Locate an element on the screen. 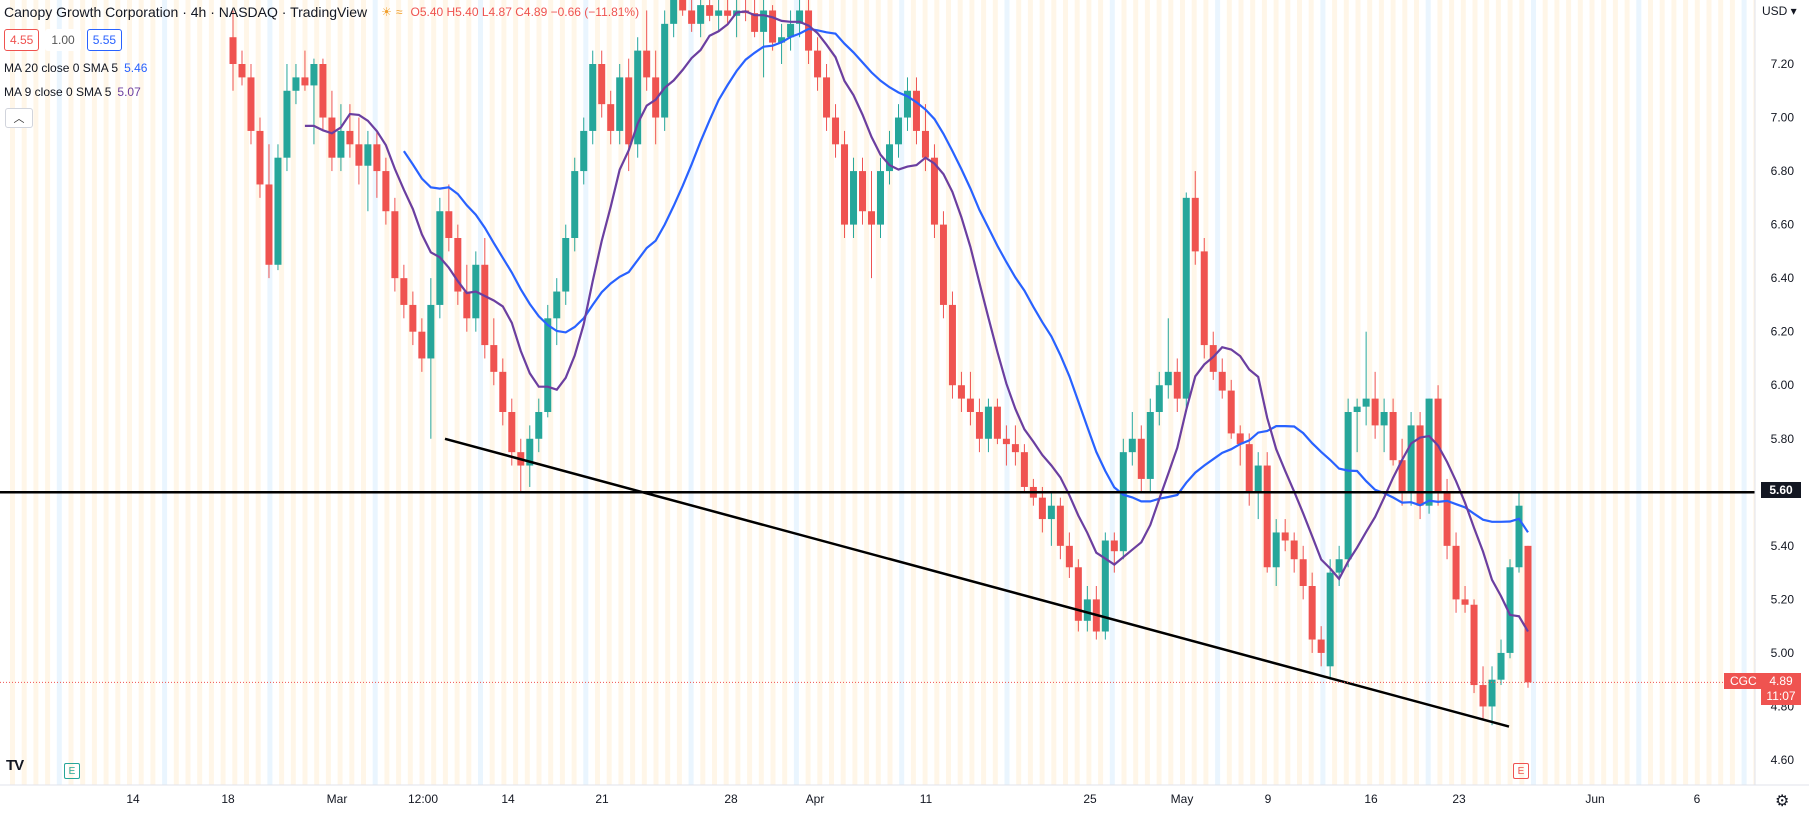 The image size is (1809, 823). quantity-value: 1.00 is located at coordinates (63, 40).